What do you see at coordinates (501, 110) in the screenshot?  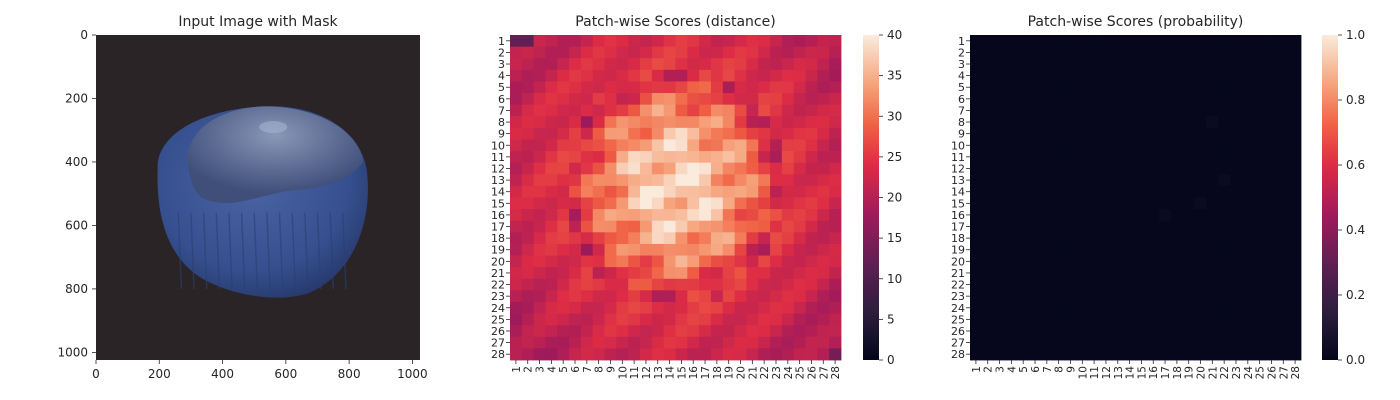 I see `y-tick-label: 7` at bounding box center [501, 110].